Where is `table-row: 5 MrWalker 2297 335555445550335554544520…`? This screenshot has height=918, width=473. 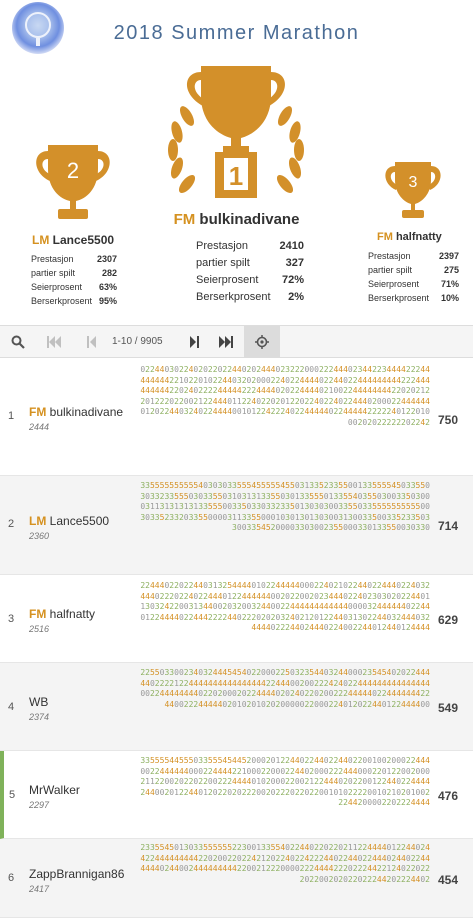
table-row: 5 MrWalker 2297 335555445550335554544520… is located at coordinates (236, 795).